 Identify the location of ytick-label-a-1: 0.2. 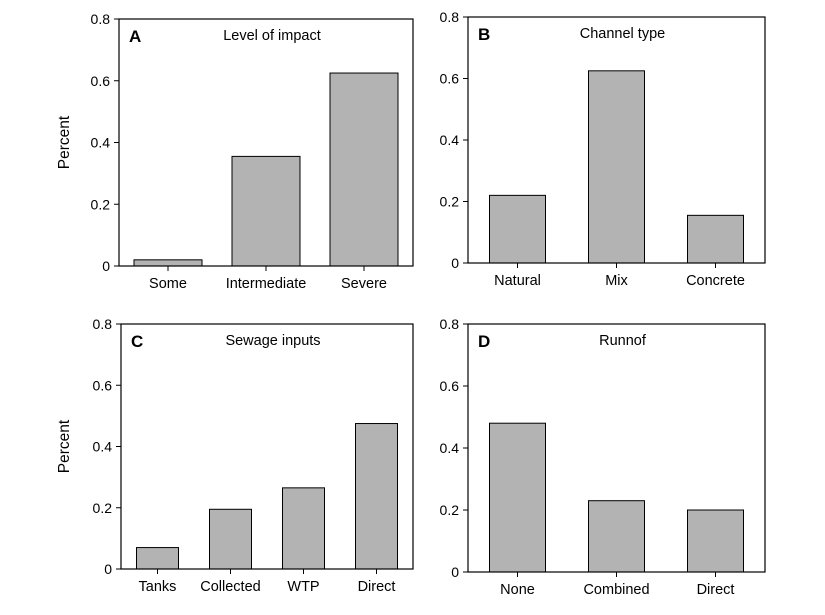
(101, 204).